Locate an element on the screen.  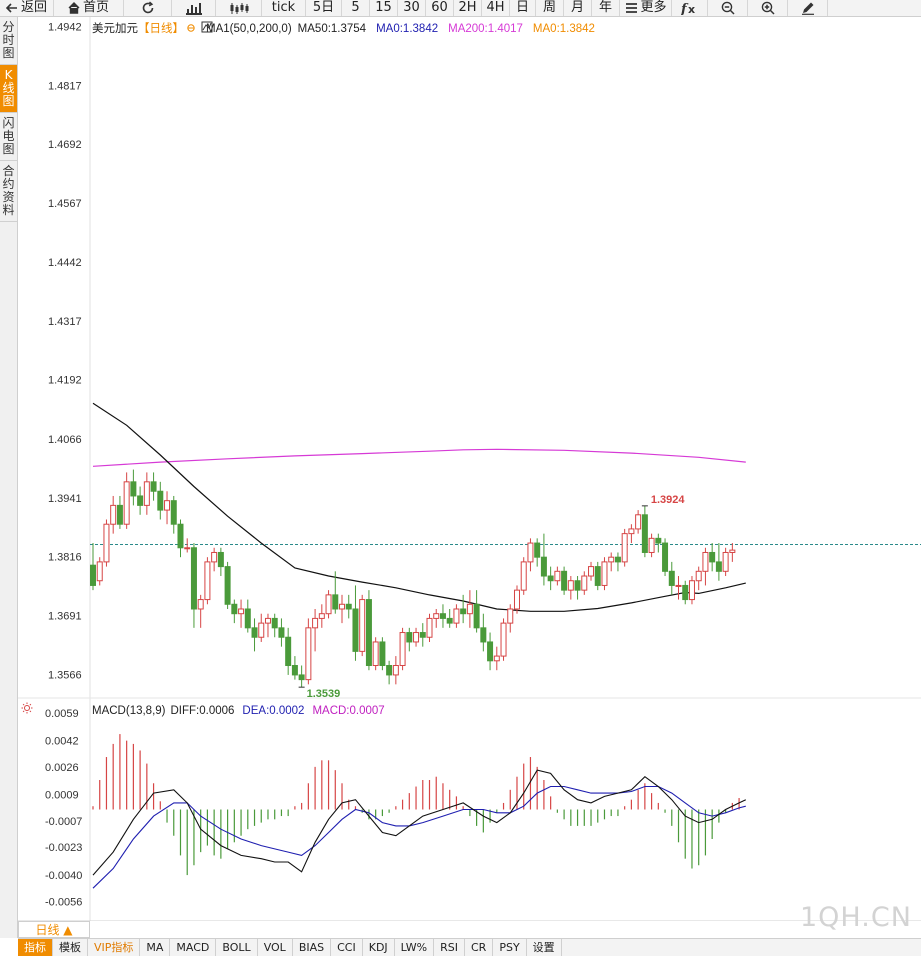
macd-y-tick-label: -0.0023 is located at coordinates (63, 848).